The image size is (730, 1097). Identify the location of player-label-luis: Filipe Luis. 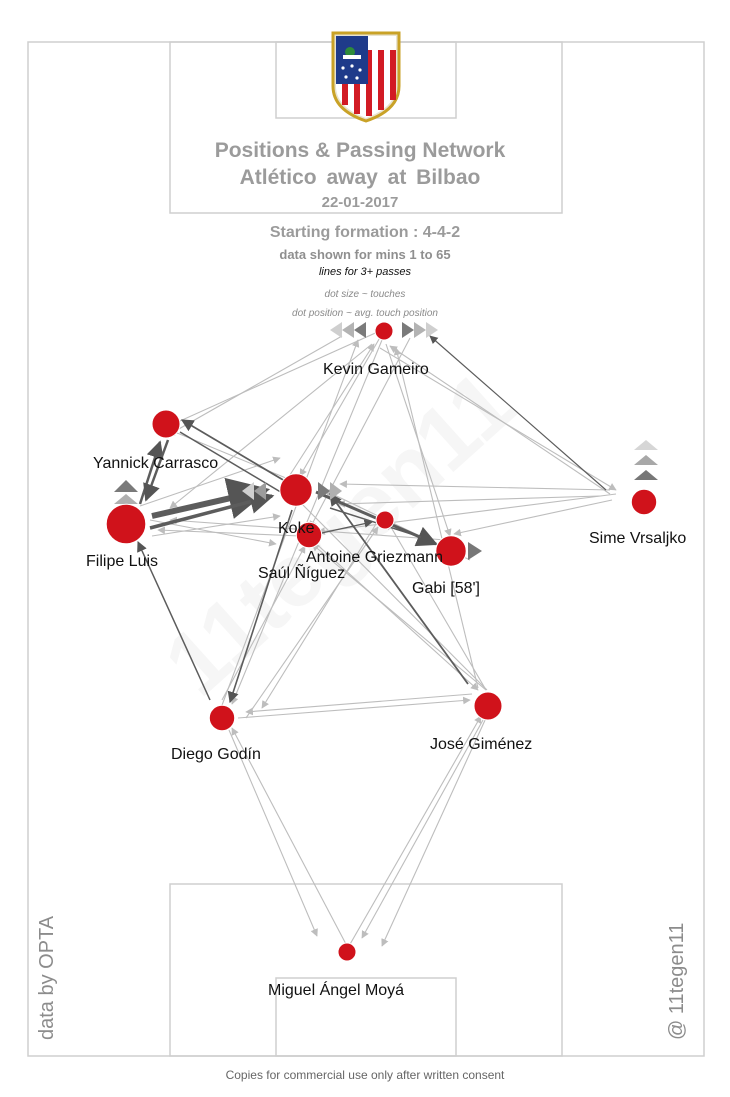
(122, 561).